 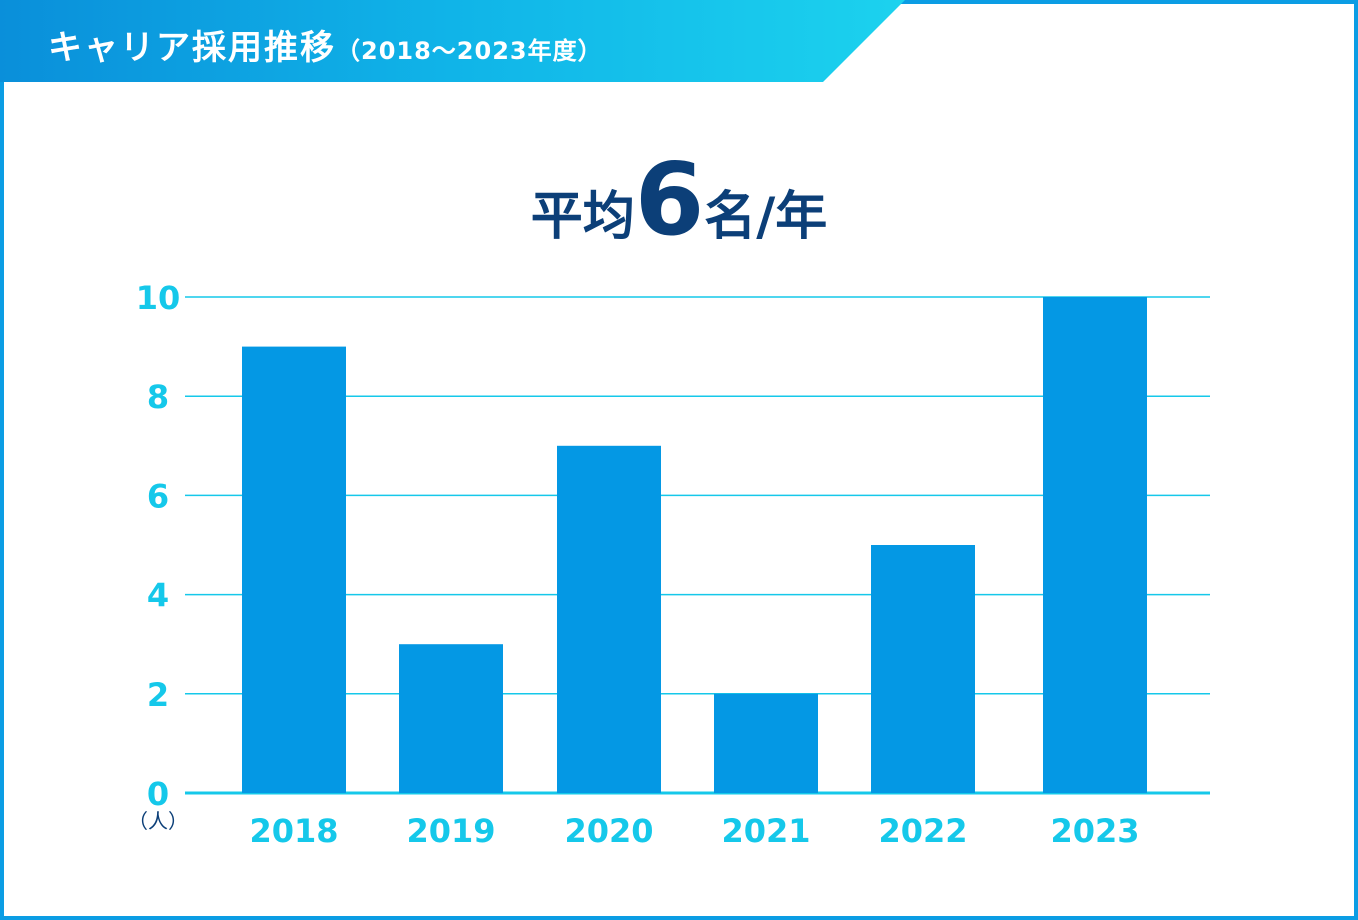 What do you see at coordinates (158, 695) in the screenshot?
I see `y-tick-label-2: 2` at bounding box center [158, 695].